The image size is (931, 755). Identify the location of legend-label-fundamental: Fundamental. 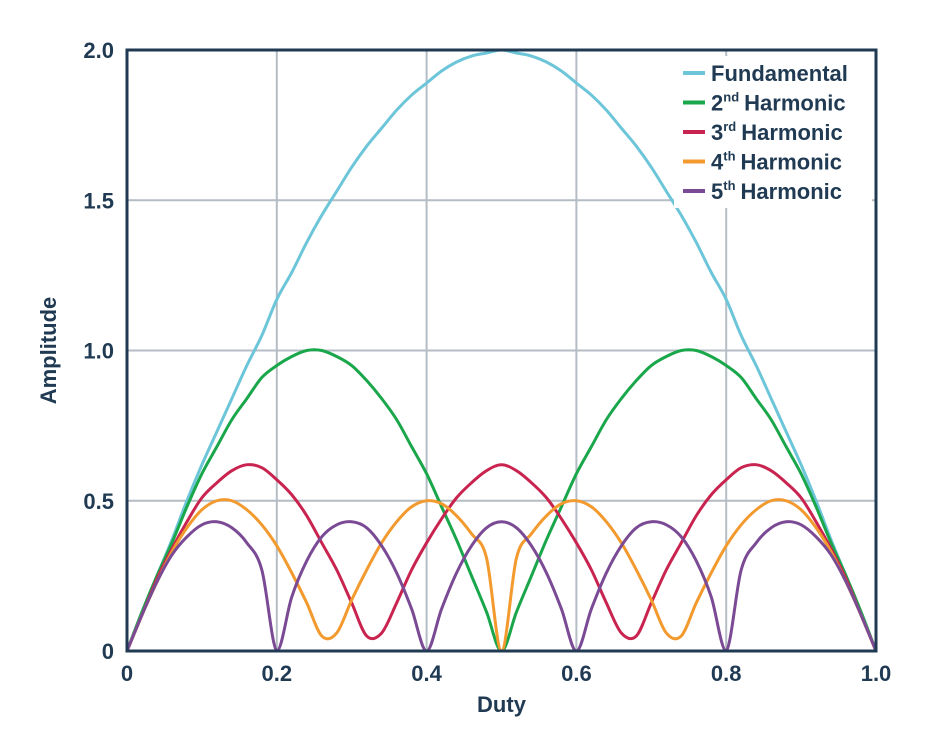
(779, 73).